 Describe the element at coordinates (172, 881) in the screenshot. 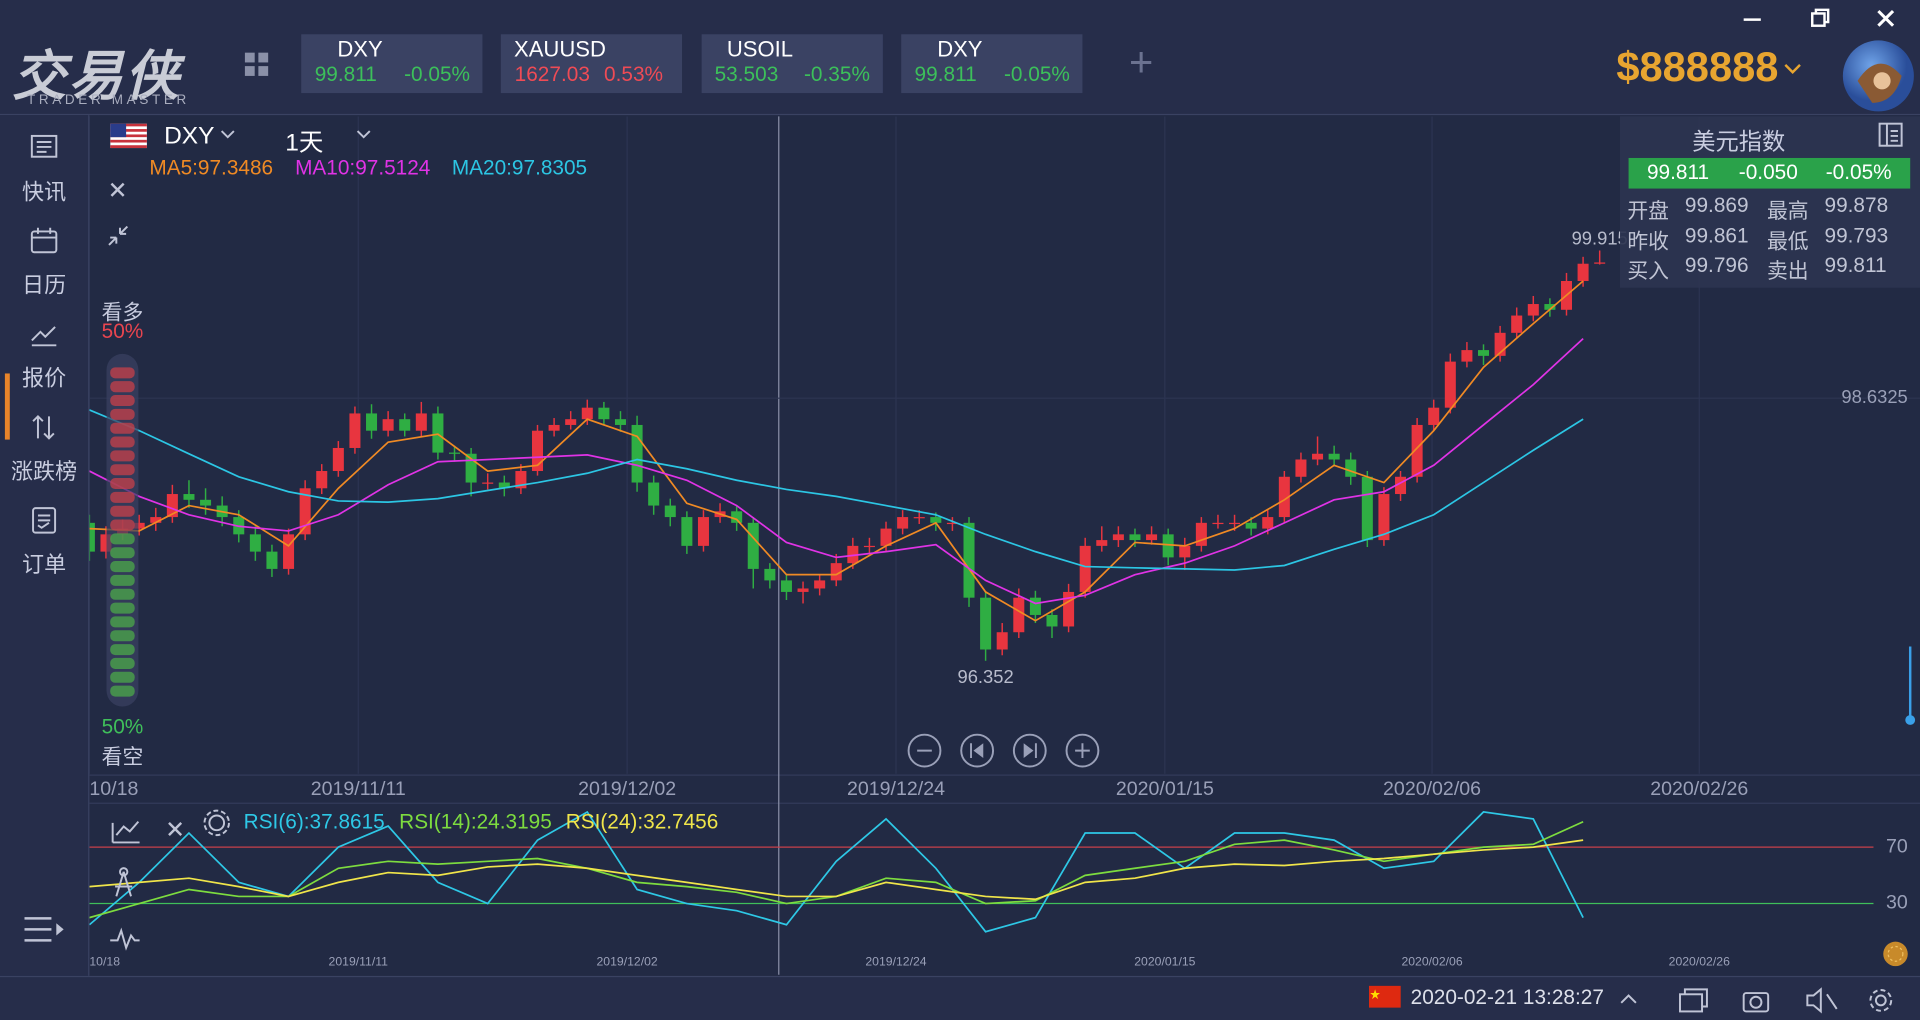

I see `indicator-tools` at that location.